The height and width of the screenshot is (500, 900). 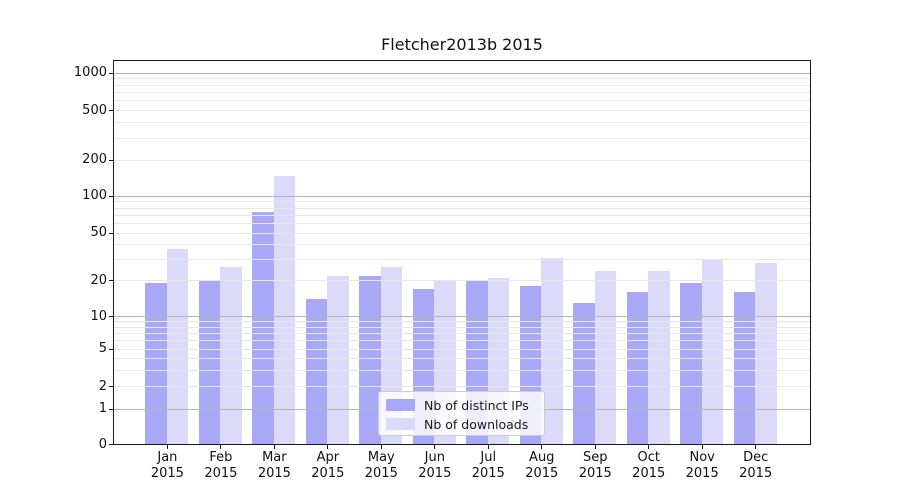 What do you see at coordinates (94, 110) in the screenshot?
I see `y-tick-label: 500` at bounding box center [94, 110].